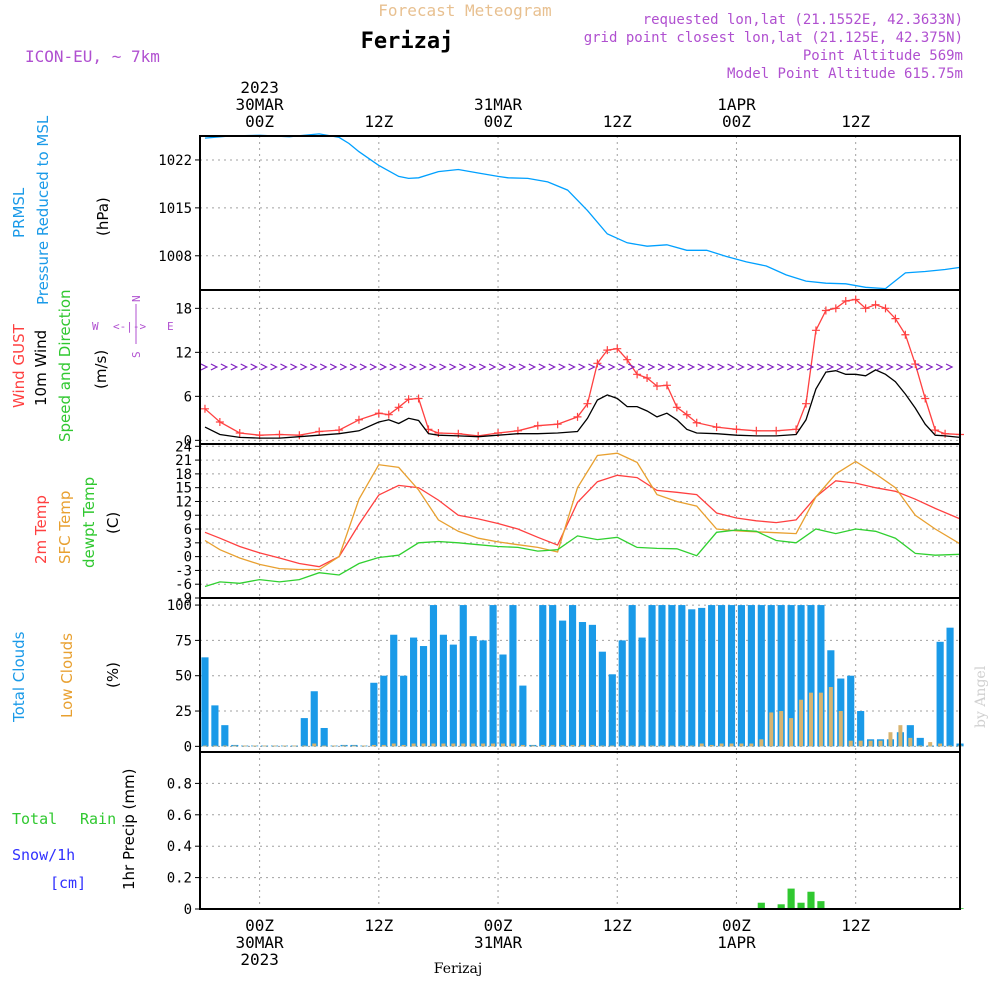 Image resolution: width=1000 pixels, height=1000 pixels. What do you see at coordinates (188, 530) in the screenshot?
I see `y-tick-label: 6` at bounding box center [188, 530].